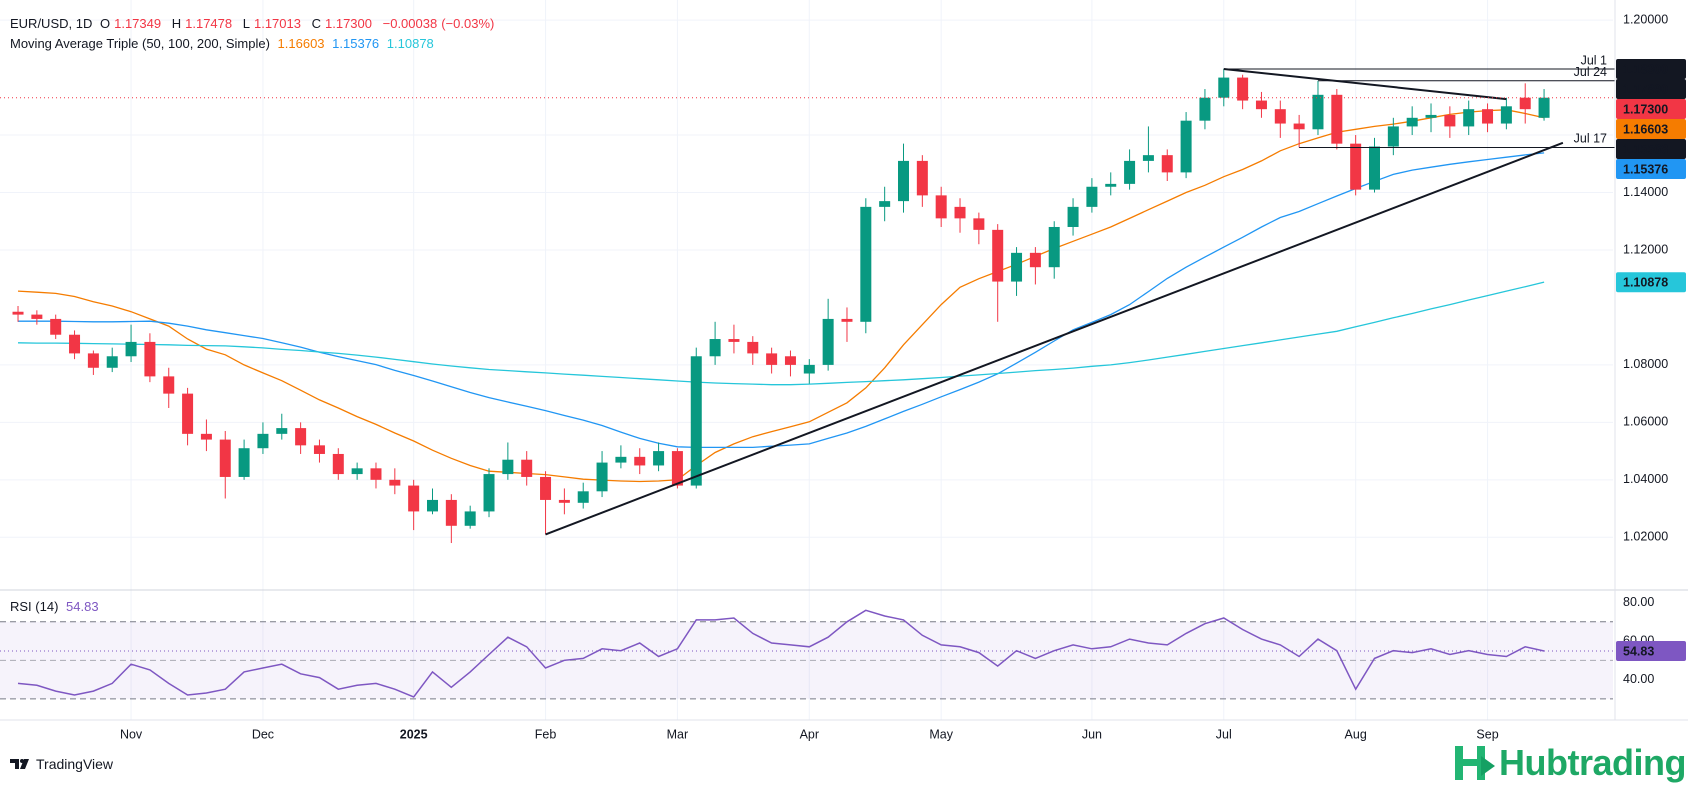 This screenshot has width=1688, height=787. Describe the element at coordinates (263, 734) in the screenshot. I see `x-tick-label: Dec` at that location.